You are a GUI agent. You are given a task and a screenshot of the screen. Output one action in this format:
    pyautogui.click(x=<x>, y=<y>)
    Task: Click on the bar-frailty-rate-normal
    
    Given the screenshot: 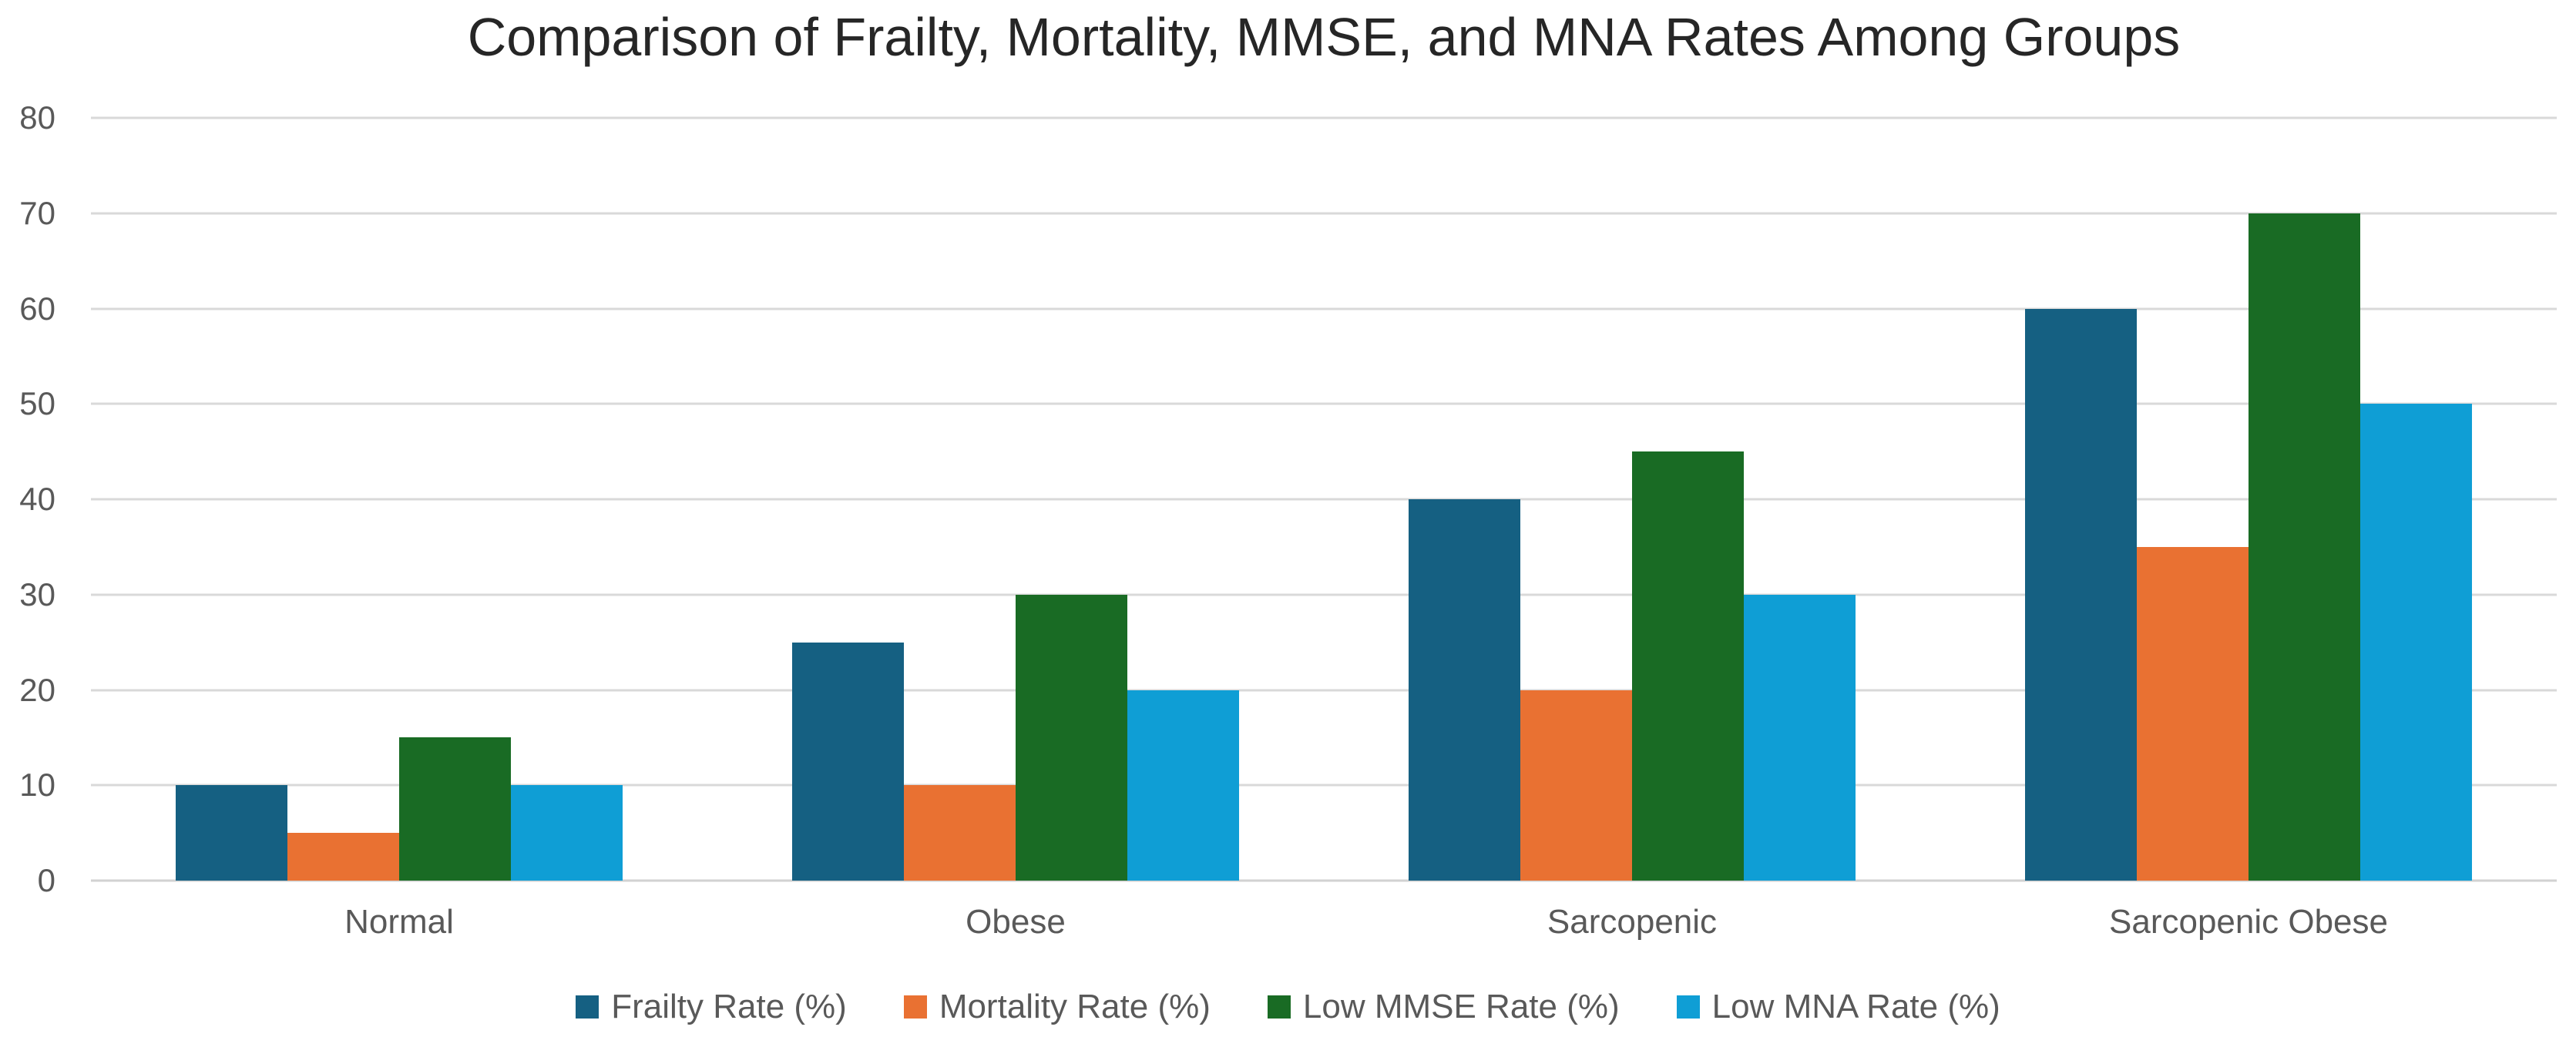 What is the action you would take?
    pyautogui.click(x=231, y=833)
    